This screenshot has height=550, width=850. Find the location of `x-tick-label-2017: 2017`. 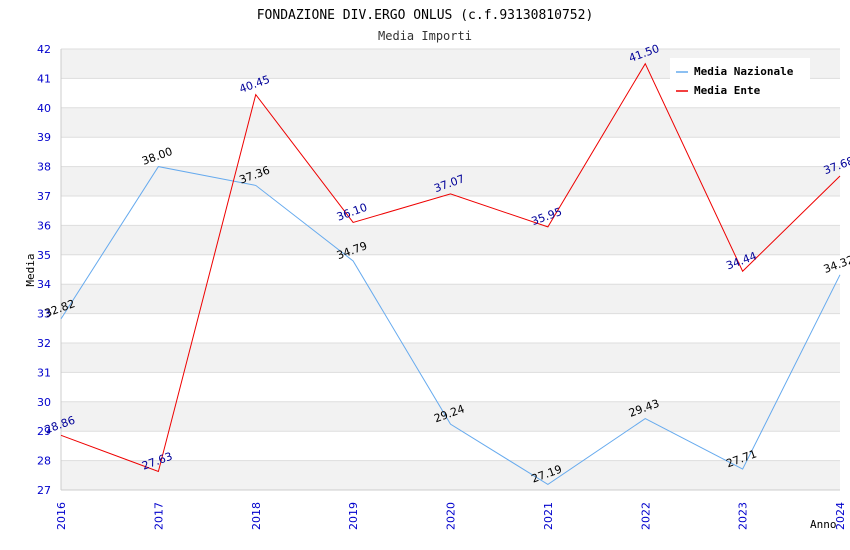

x-tick-label-2017: 2017 is located at coordinates (158, 516).